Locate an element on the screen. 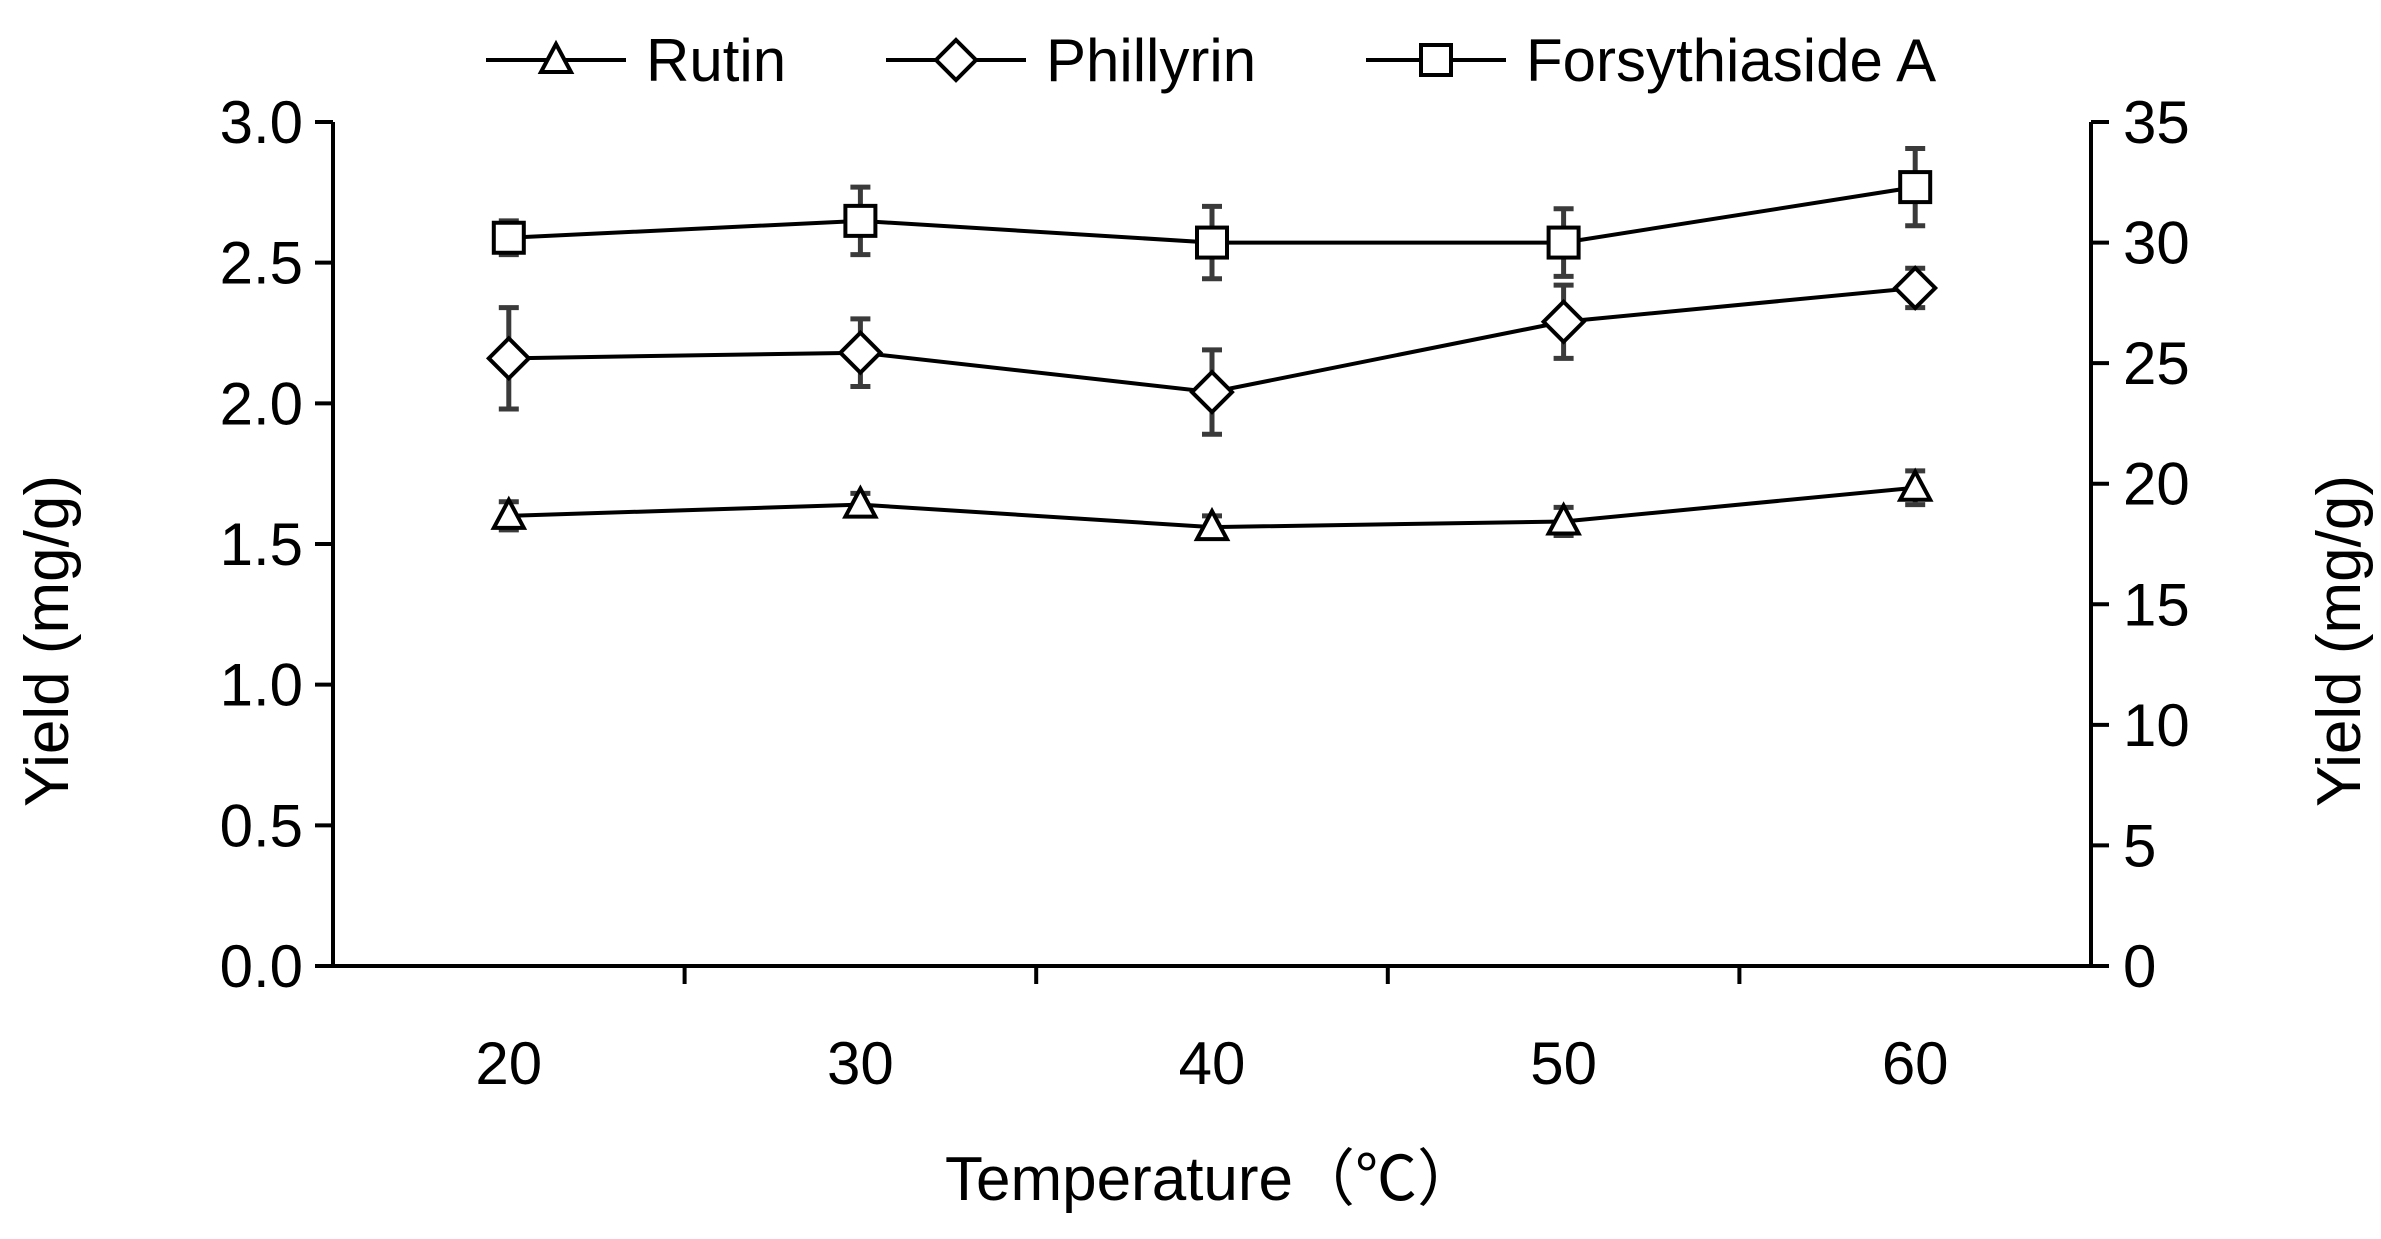 This screenshot has width=2381, height=1239. x-axis-title: Temperature（℃） is located at coordinates (1212, 1179).